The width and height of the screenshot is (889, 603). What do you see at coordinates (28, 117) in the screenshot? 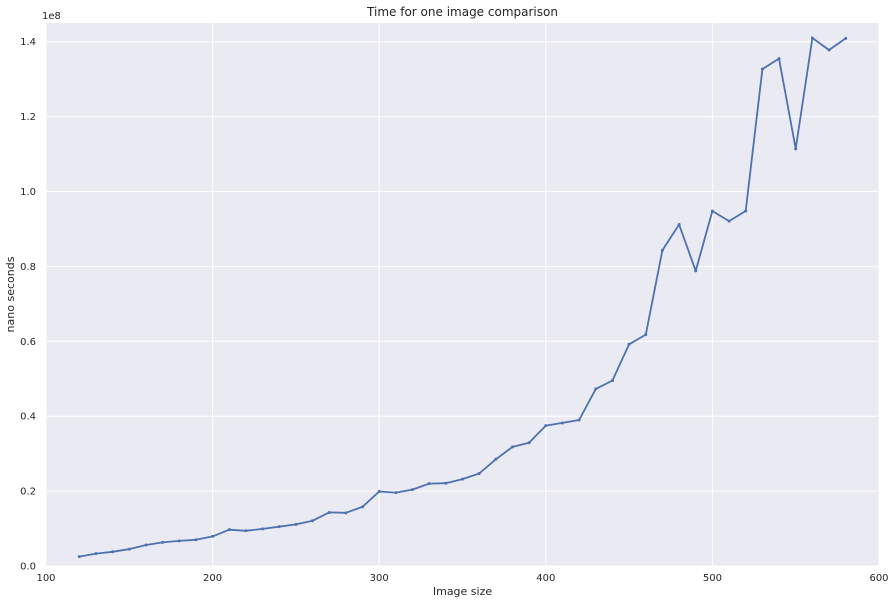
I see `y-tick-label: 1.2` at bounding box center [28, 117].